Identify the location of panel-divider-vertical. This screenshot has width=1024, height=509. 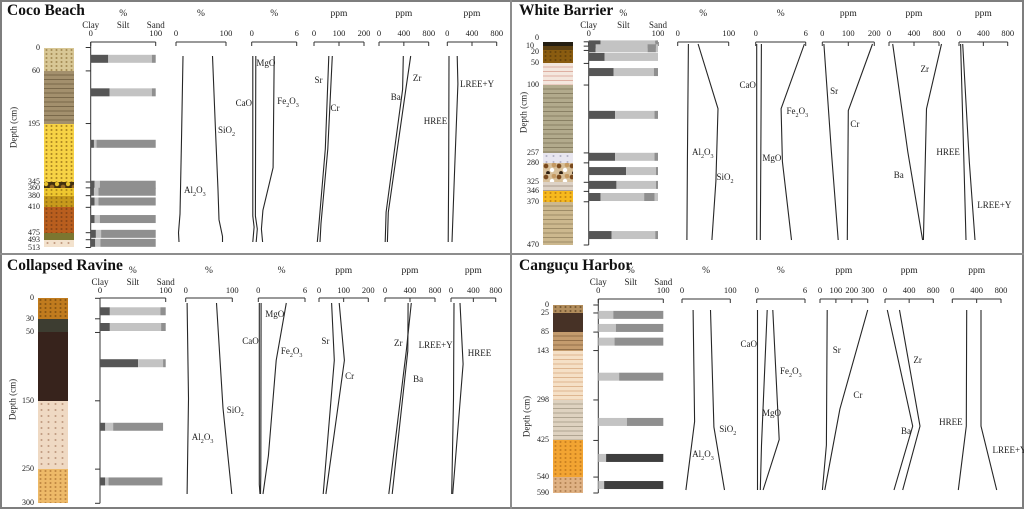
(511, 254).